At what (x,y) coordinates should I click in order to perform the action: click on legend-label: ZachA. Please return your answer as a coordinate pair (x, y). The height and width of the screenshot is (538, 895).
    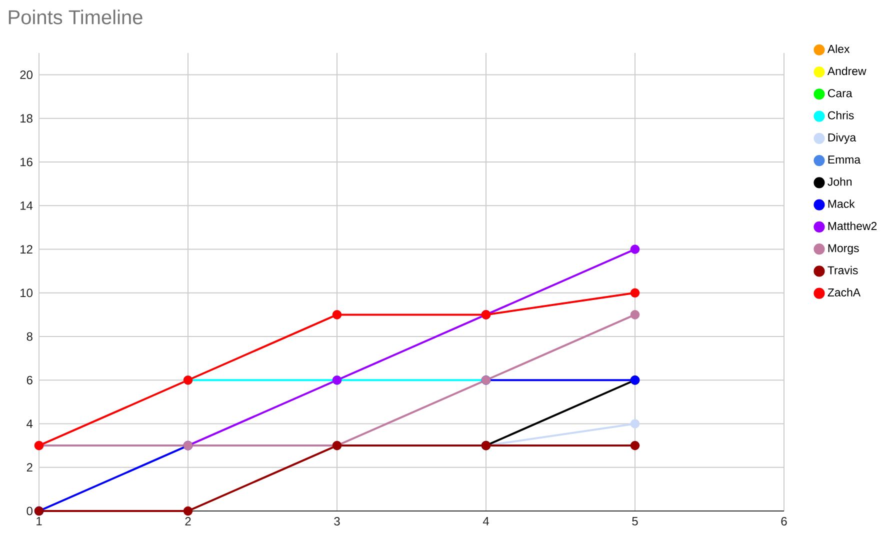
    Looking at the image, I should click on (844, 292).